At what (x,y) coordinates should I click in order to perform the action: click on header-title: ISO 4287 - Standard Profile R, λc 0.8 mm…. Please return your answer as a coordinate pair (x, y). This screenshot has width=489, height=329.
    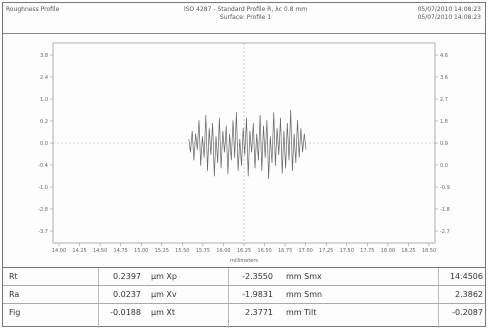
    Looking at the image, I should click on (245, 14).